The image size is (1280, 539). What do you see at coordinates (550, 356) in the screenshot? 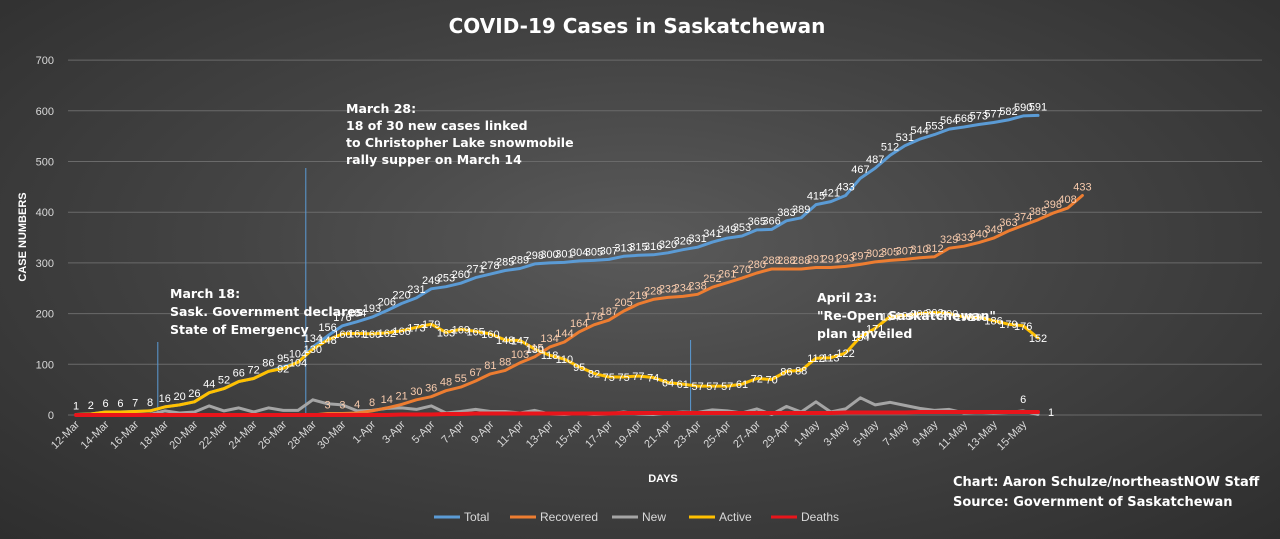
I see `data-label: 118` at bounding box center [550, 356].